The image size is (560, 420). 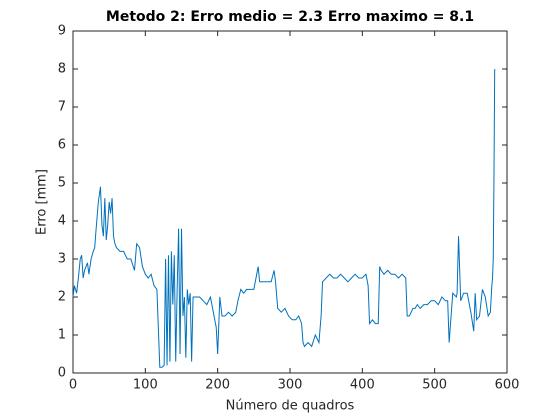 I want to click on y-tick-label: 0, so click(x=62, y=373).